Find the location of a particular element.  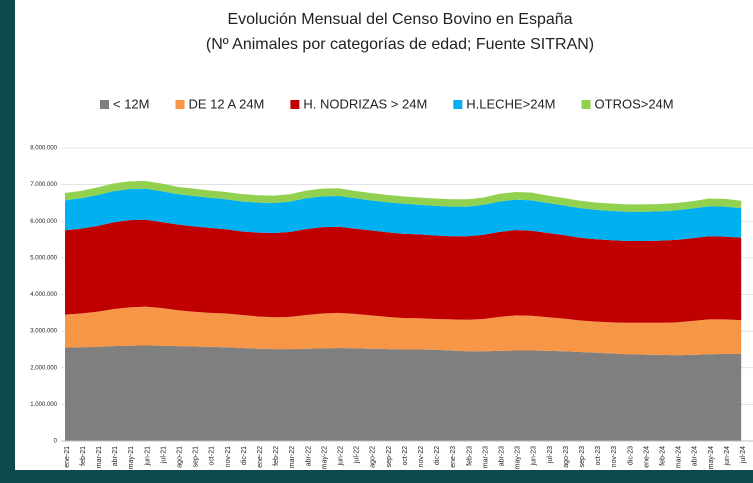

x-tick-label: mar-22 is located at coordinates (292, 457).